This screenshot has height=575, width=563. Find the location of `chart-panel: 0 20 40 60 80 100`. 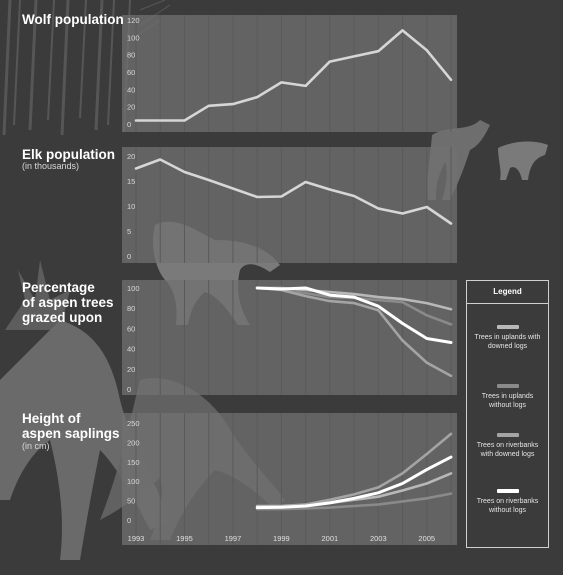

chart-panel: 0 20 40 60 80 100 is located at coordinates (289, 337).